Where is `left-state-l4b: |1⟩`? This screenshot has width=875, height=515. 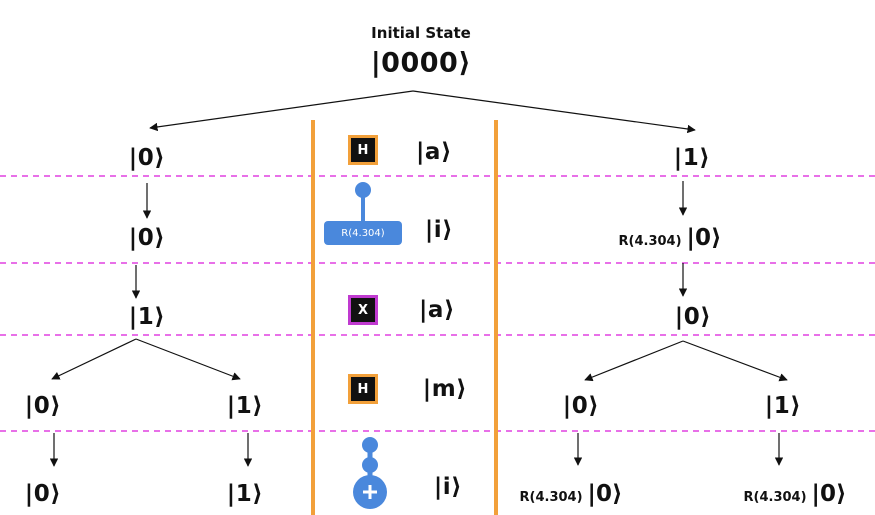 left-state-l4b: |1⟩ is located at coordinates (245, 406).